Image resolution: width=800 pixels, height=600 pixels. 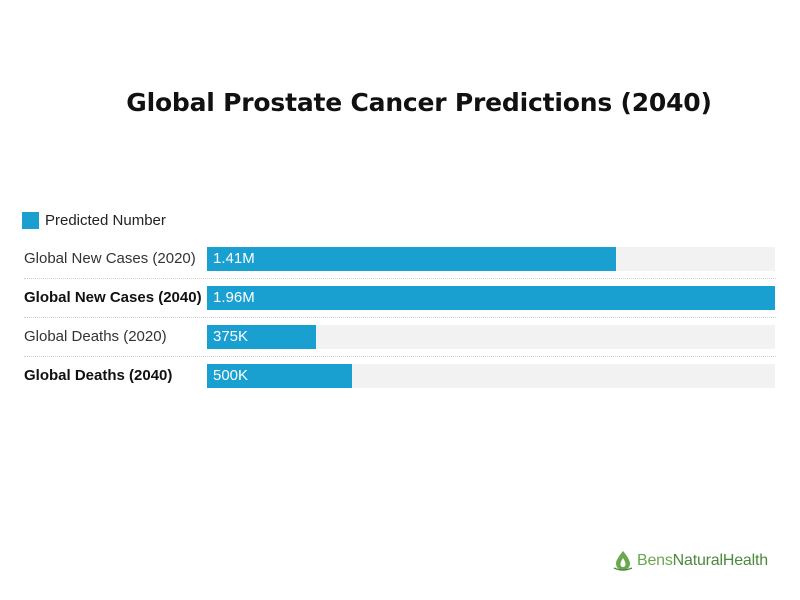 I want to click on bar-track: 1.96M, so click(x=491, y=298).